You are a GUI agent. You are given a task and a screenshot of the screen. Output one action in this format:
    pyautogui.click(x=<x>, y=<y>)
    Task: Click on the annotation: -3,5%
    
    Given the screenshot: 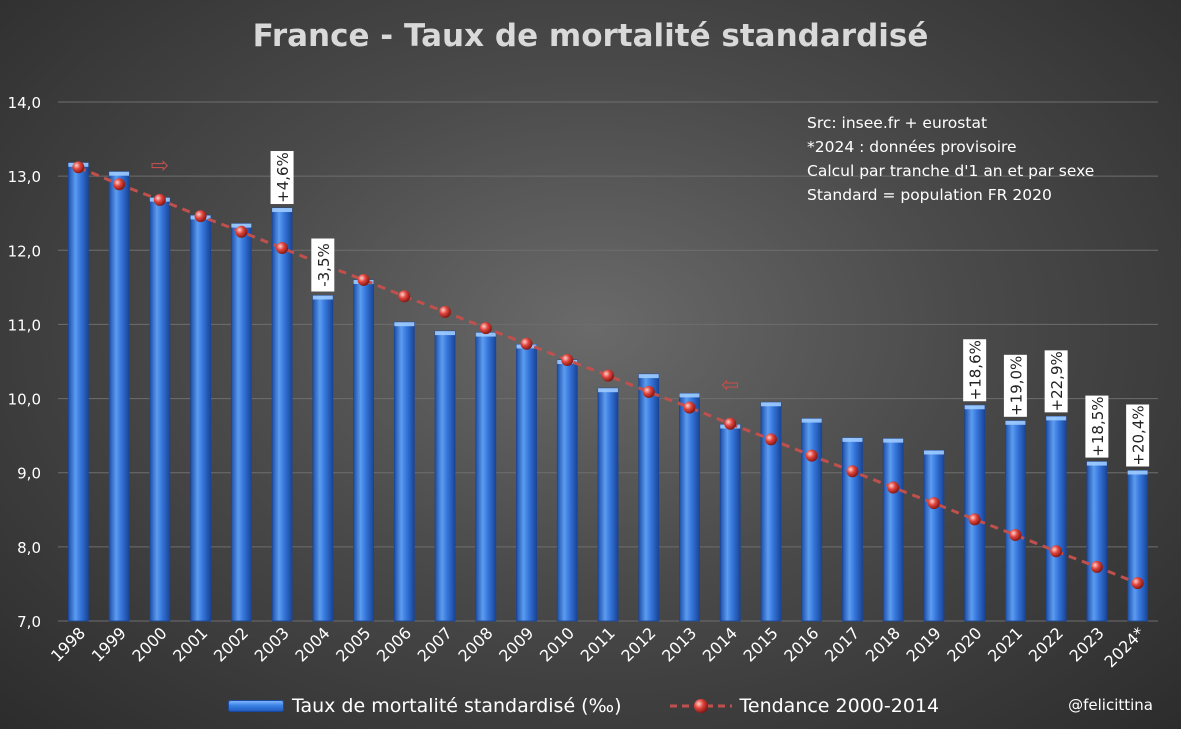 What is the action you would take?
    pyautogui.click(x=323, y=265)
    